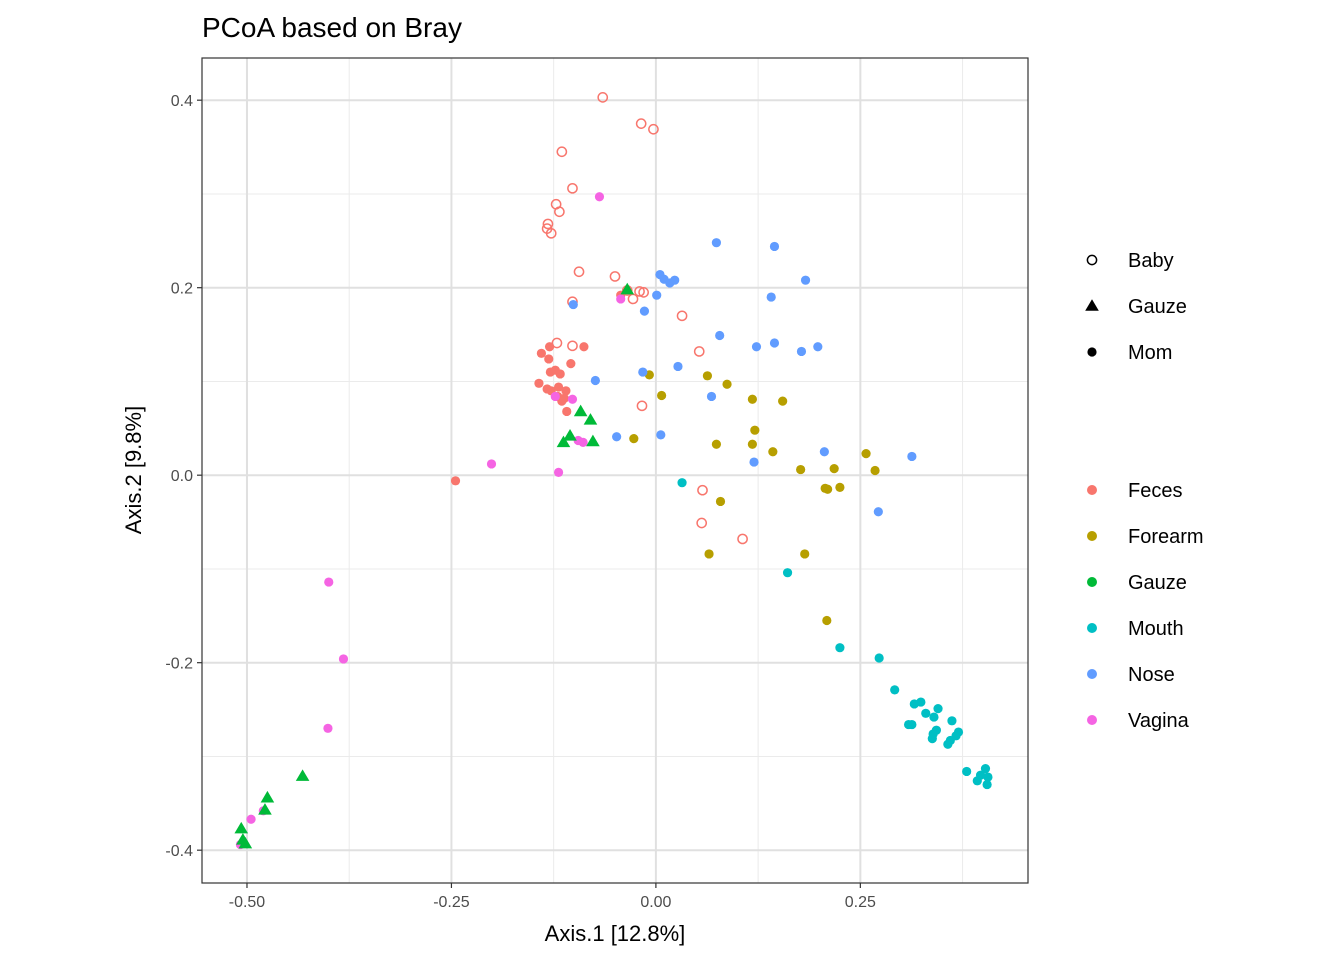 Image resolution: width=1344 pixels, height=960 pixels. Describe the element at coordinates (182, 476) in the screenshot. I see `y-tick-label: 0.0` at that location.